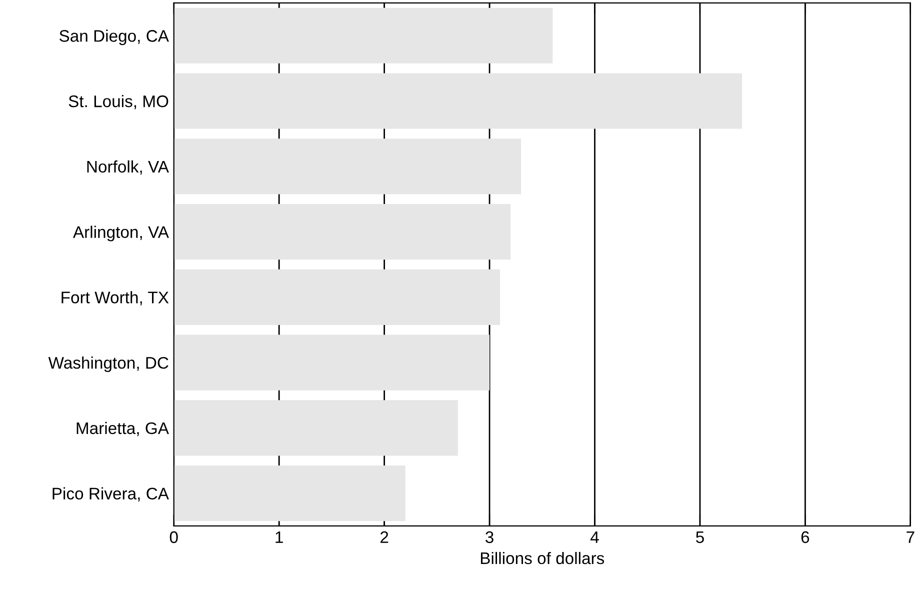  Describe the element at coordinates (128, 167) in the screenshot. I see `y-tick-label: Norfolk, VA` at that location.